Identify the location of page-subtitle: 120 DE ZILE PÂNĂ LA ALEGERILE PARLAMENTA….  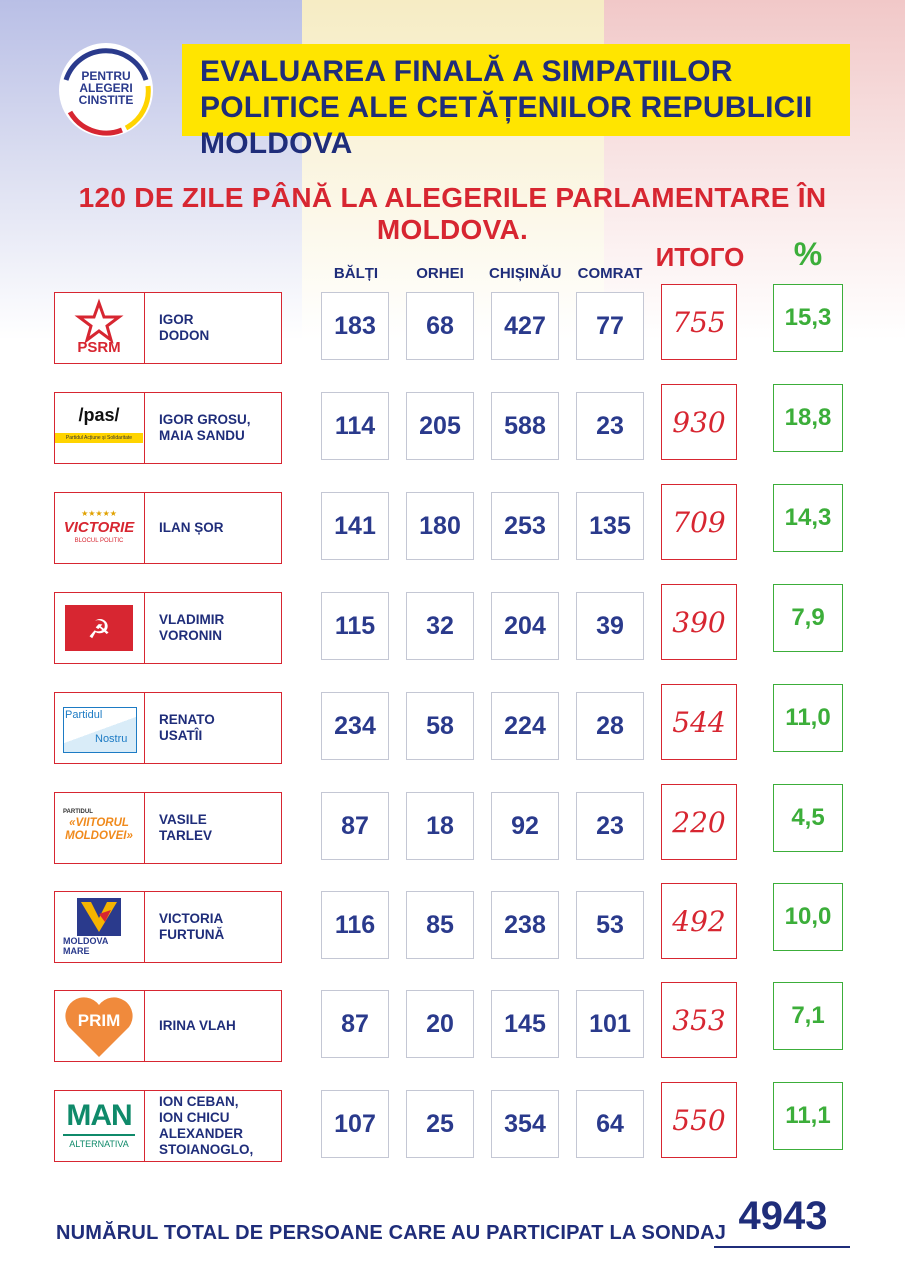
(452, 213).